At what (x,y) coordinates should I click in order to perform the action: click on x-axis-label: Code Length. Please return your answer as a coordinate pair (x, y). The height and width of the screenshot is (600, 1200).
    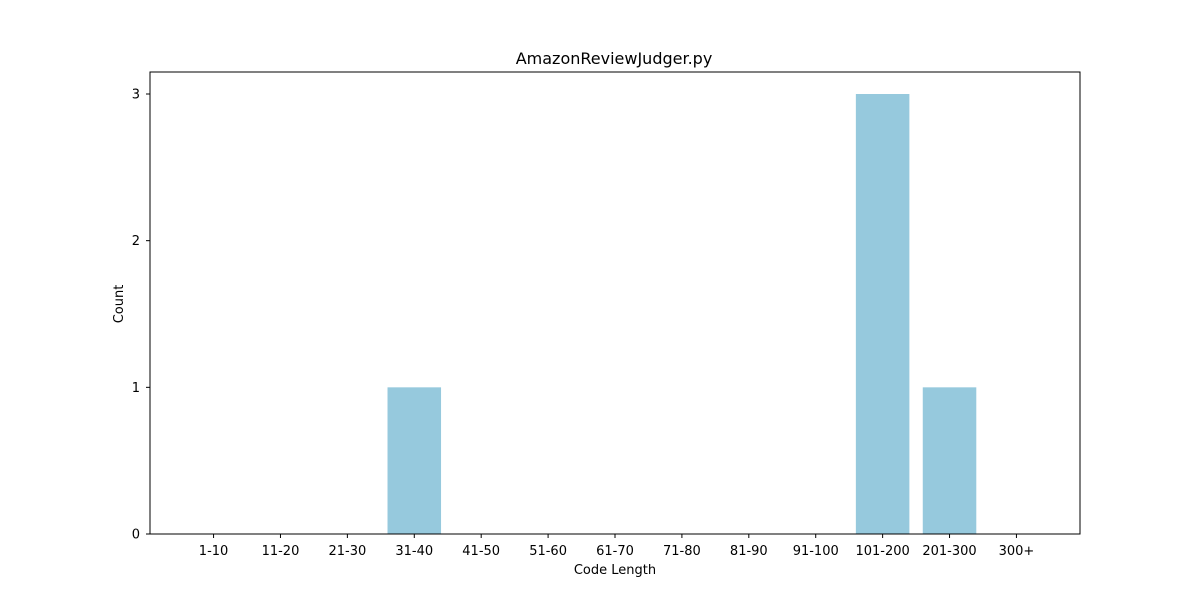
    Looking at the image, I should click on (615, 570).